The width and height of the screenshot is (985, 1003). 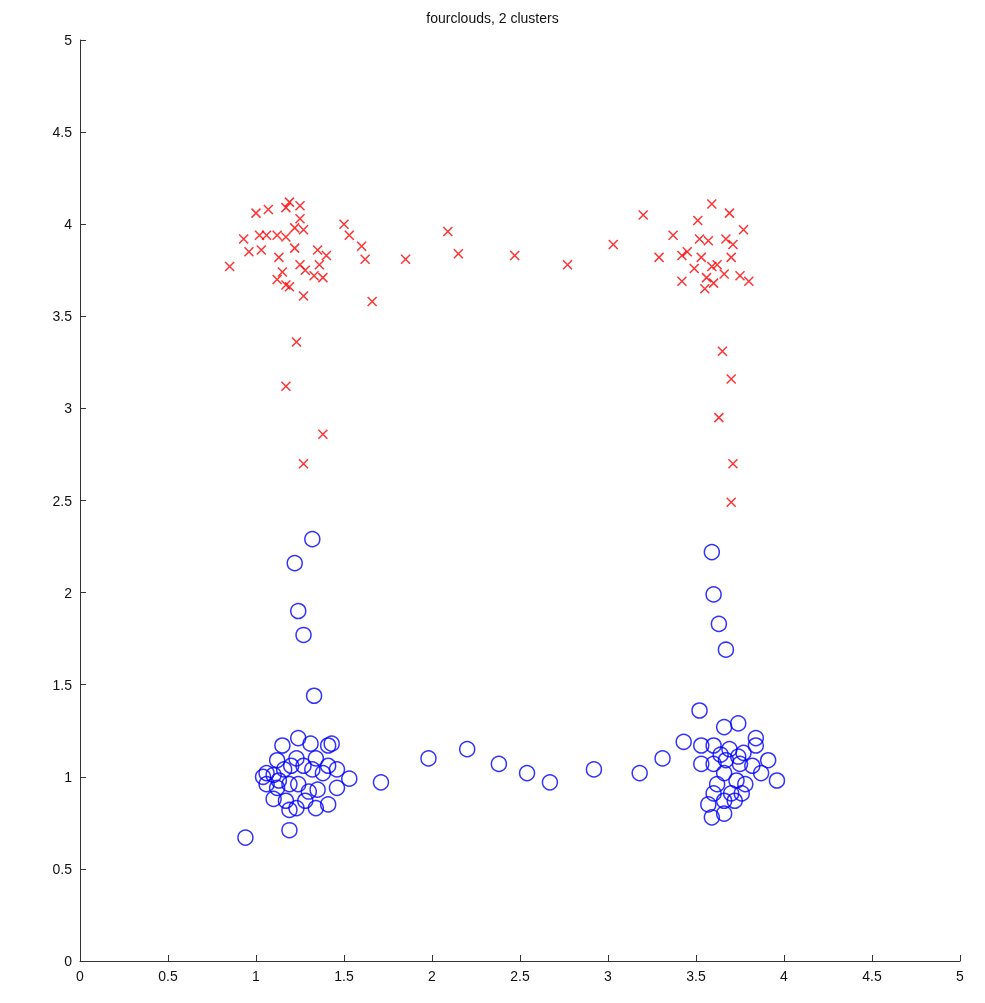 I want to click on y-tick-label: 2, so click(x=68, y=592).